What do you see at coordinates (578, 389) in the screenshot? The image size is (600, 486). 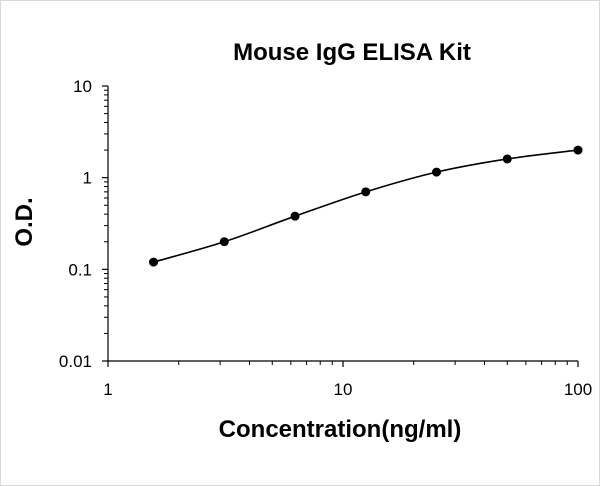 I see `x-tick-label: 100` at bounding box center [578, 389].